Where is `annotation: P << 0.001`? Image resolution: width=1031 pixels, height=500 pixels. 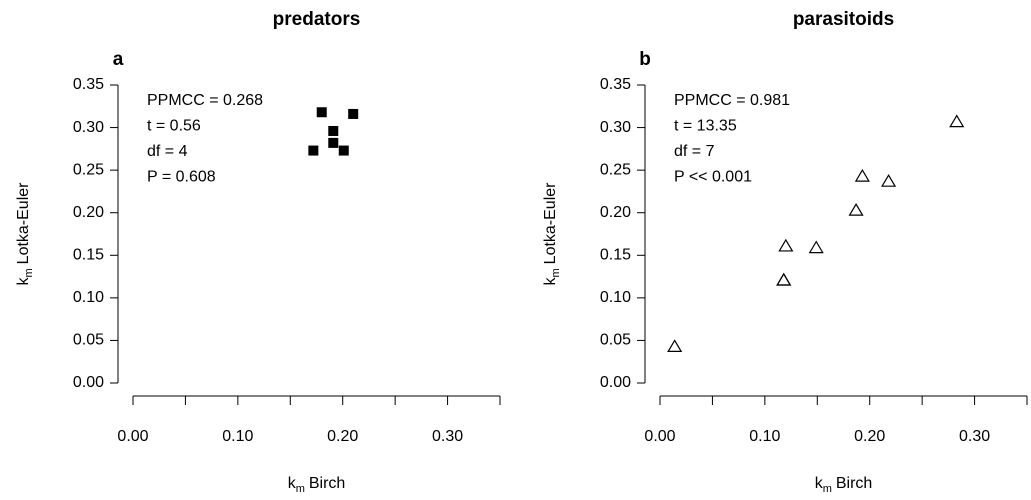 annotation: P << 0.001 is located at coordinates (713, 177).